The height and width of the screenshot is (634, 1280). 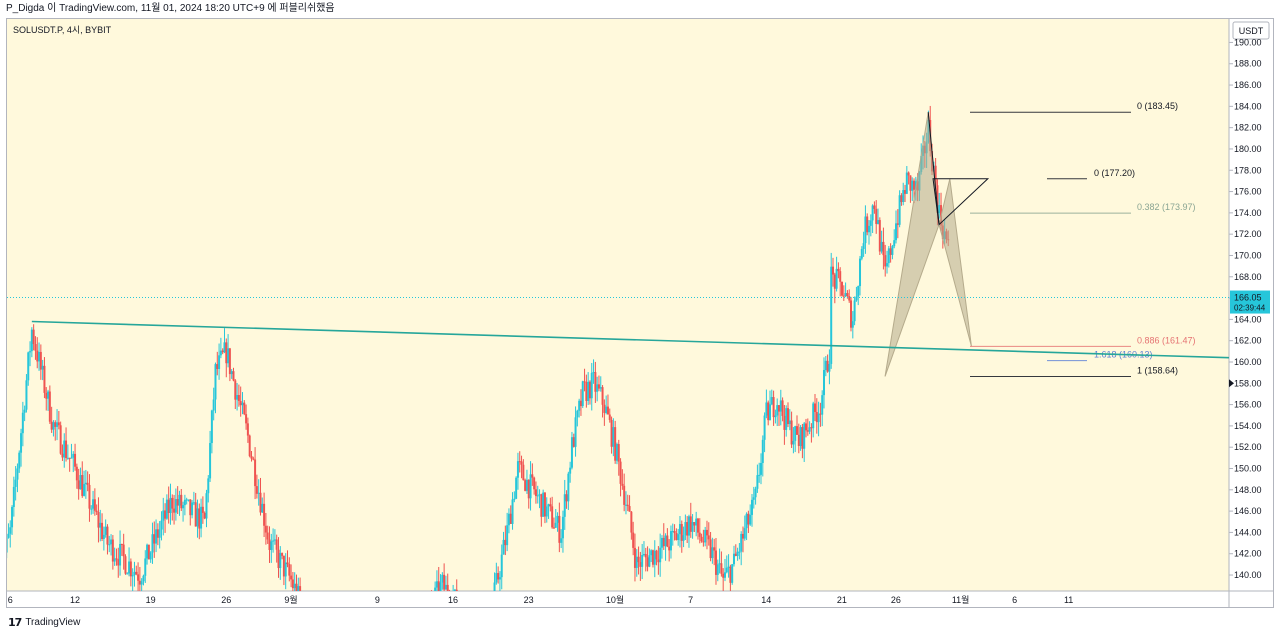 What do you see at coordinates (1250, 308) in the screenshot?
I see `last-price-countdown: 02:39:44` at bounding box center [1250, 308].